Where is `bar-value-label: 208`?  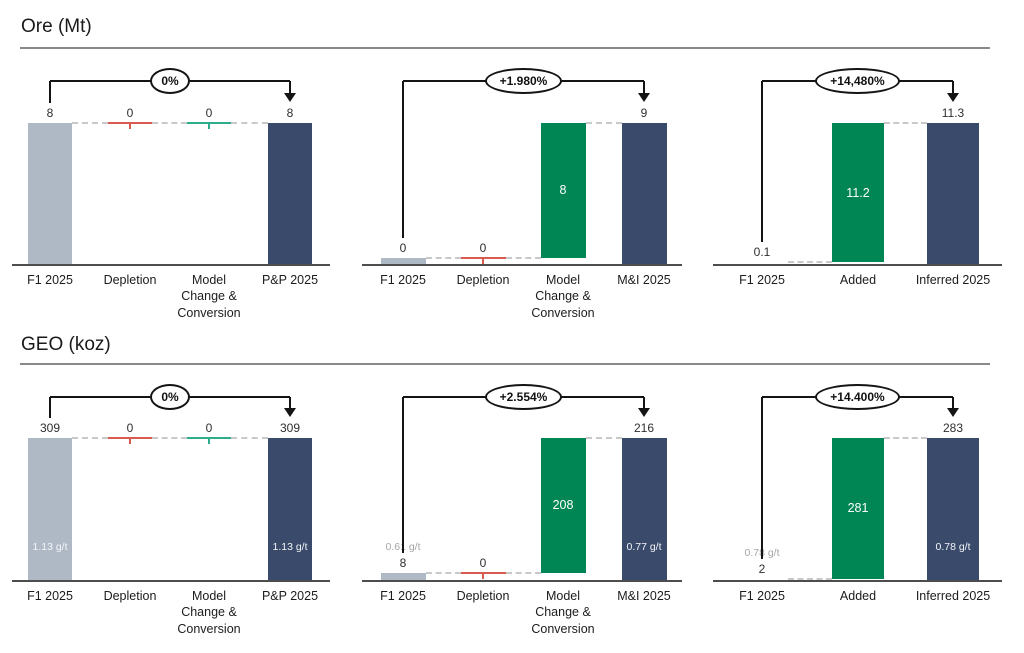
bar-value-label: 208 is located at coordinates (563, 505).